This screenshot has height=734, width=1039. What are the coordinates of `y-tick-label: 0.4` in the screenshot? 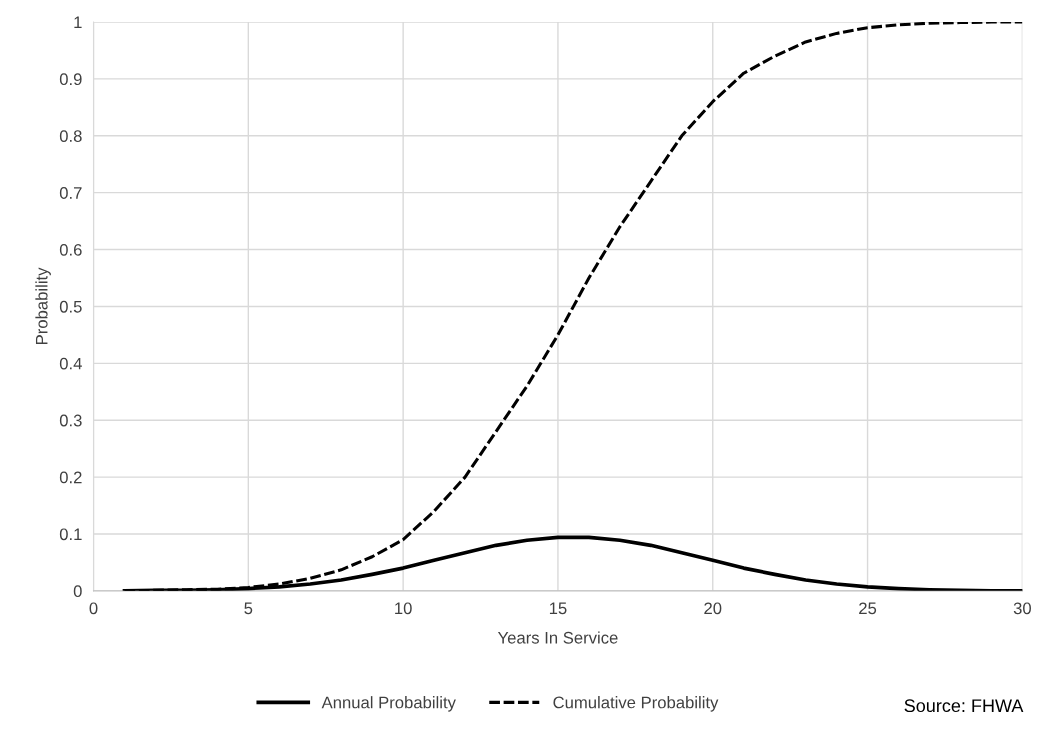 It's located at (70, 363).